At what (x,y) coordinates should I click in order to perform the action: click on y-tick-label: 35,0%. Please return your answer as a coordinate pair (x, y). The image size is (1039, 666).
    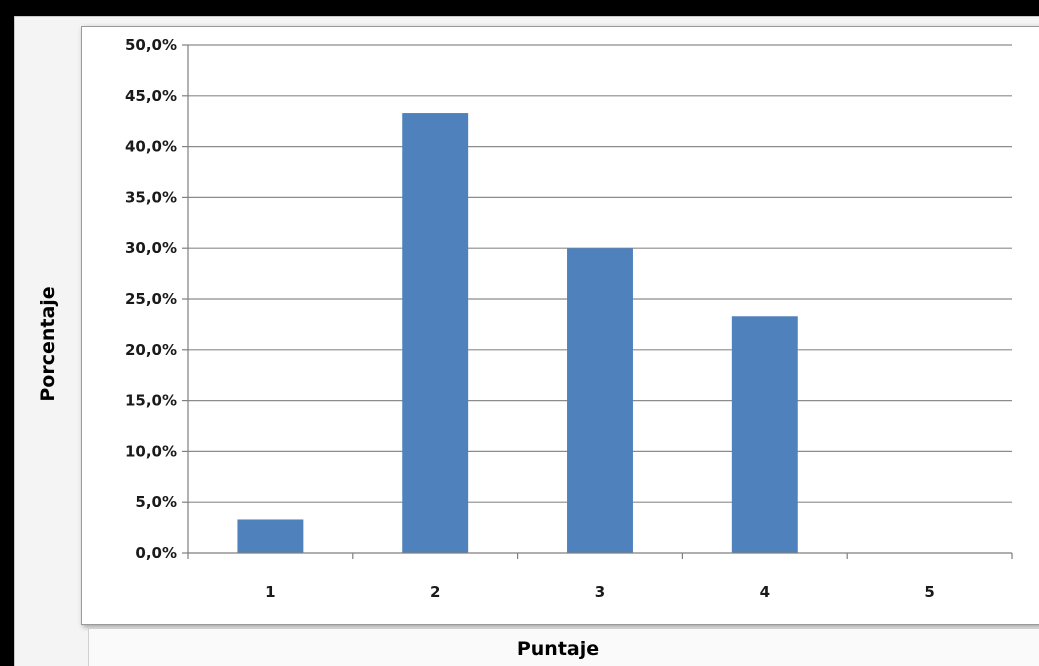
    Looking at the image, I should click on (151, 197).